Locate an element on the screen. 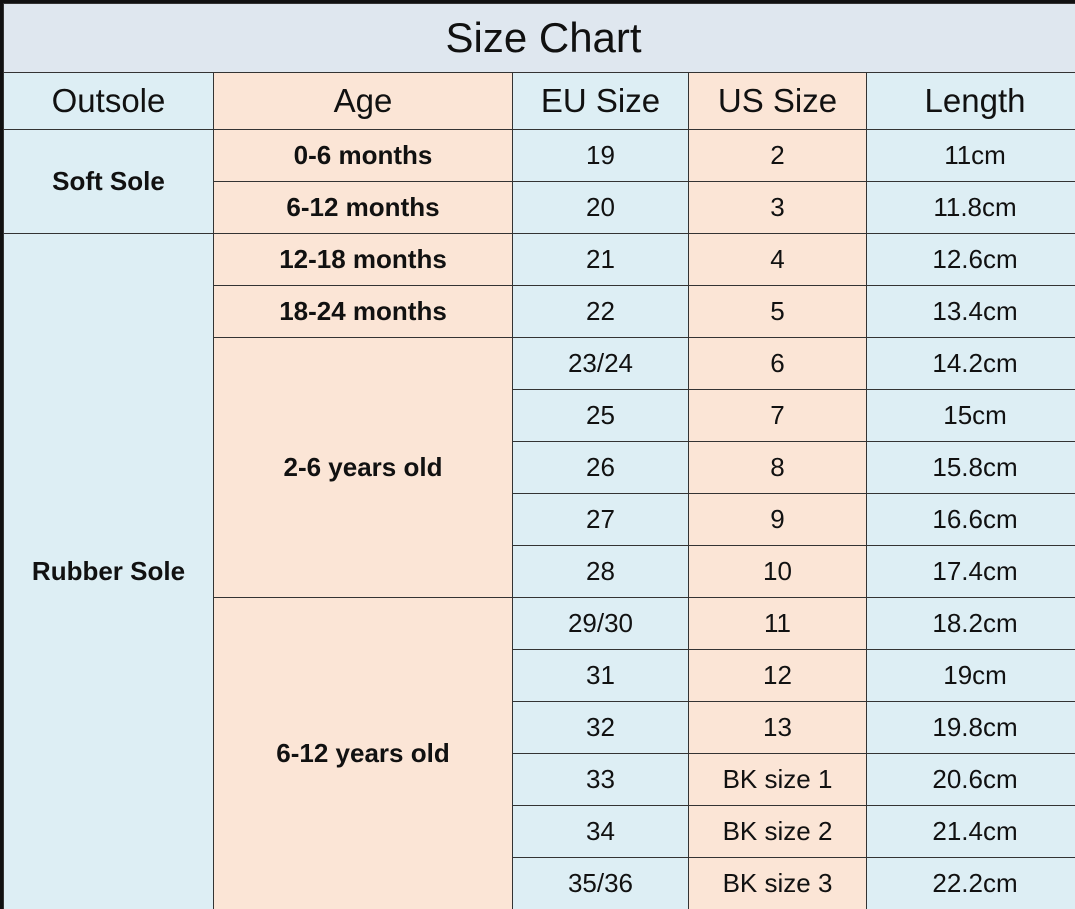 The height and width of the screenshot is (909, 1075). length-cell: 22.2cm is located at coordinates (970, 883).